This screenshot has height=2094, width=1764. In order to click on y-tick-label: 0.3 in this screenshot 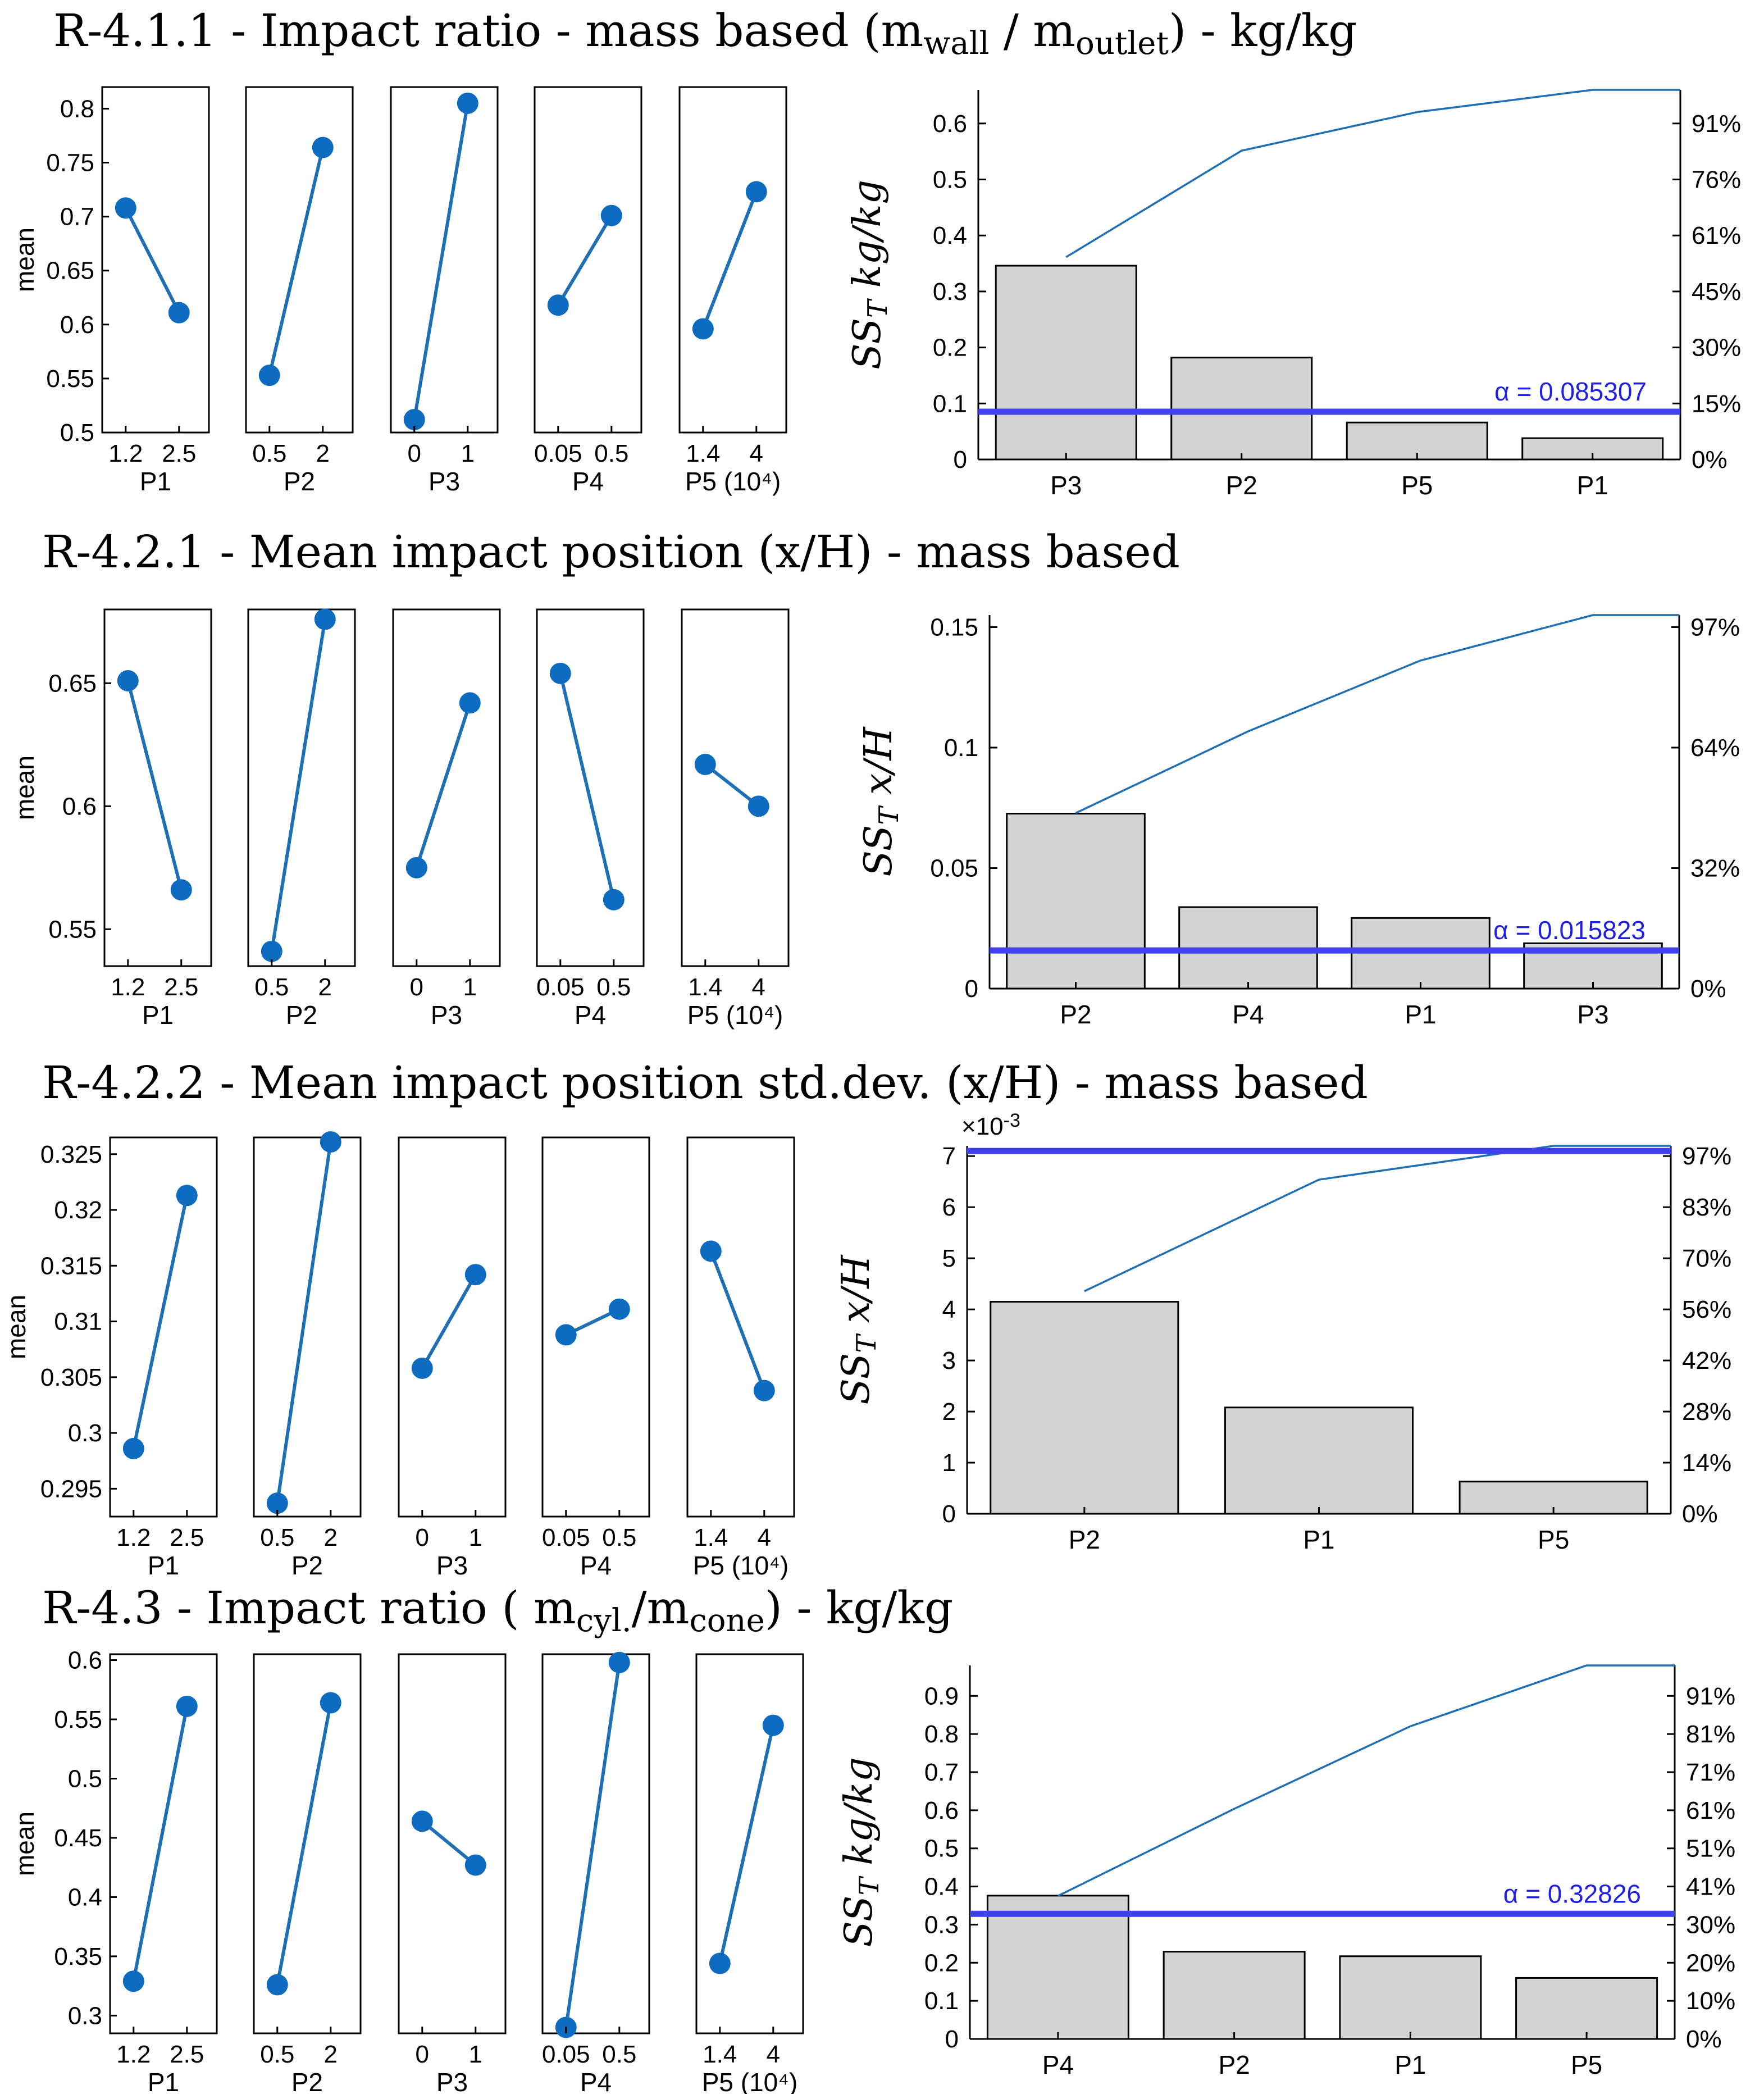, I will do `click(85, 1433)`.